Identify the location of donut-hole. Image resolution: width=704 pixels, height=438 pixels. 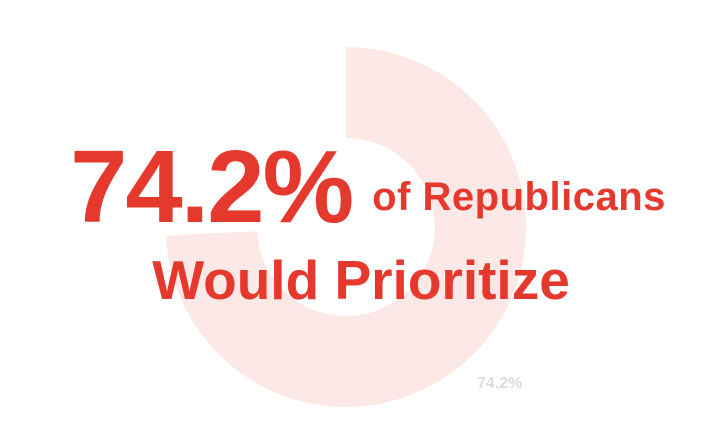
(346, 227).